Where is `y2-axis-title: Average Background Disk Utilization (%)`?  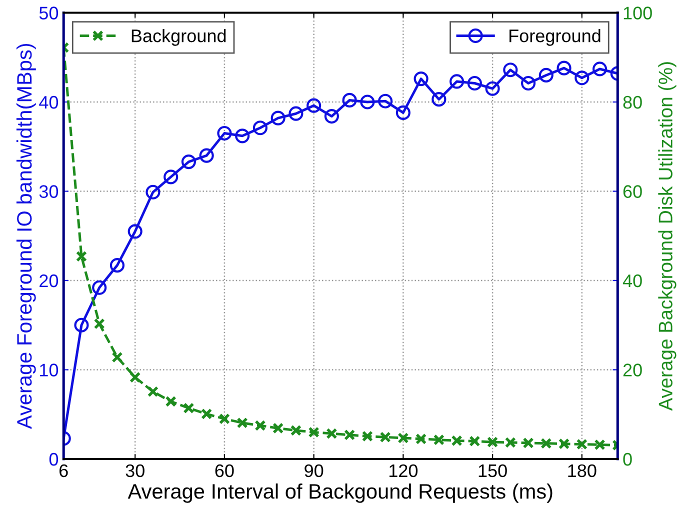 y2-axis-title: Average Background Disk Utilization (%) is located at coordinates (667, 236).